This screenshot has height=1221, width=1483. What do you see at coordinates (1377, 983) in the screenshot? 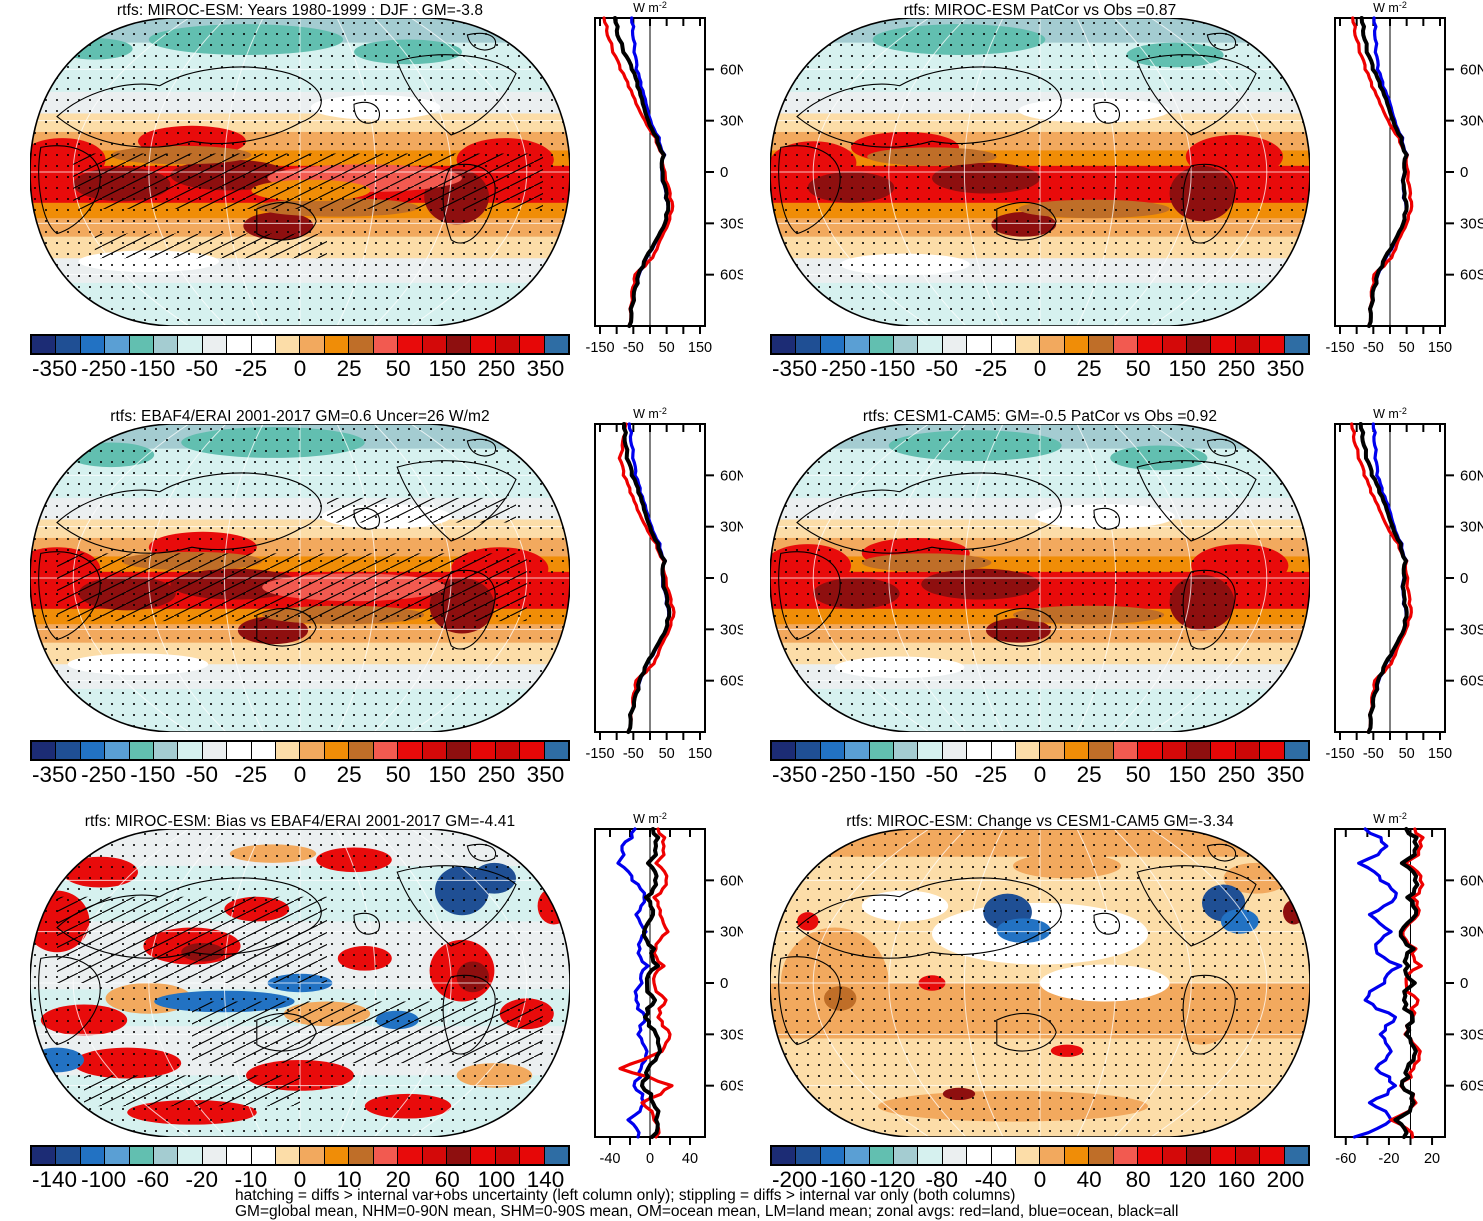
I see `zonal-line-ocean` at bounding box center [1377, 983].